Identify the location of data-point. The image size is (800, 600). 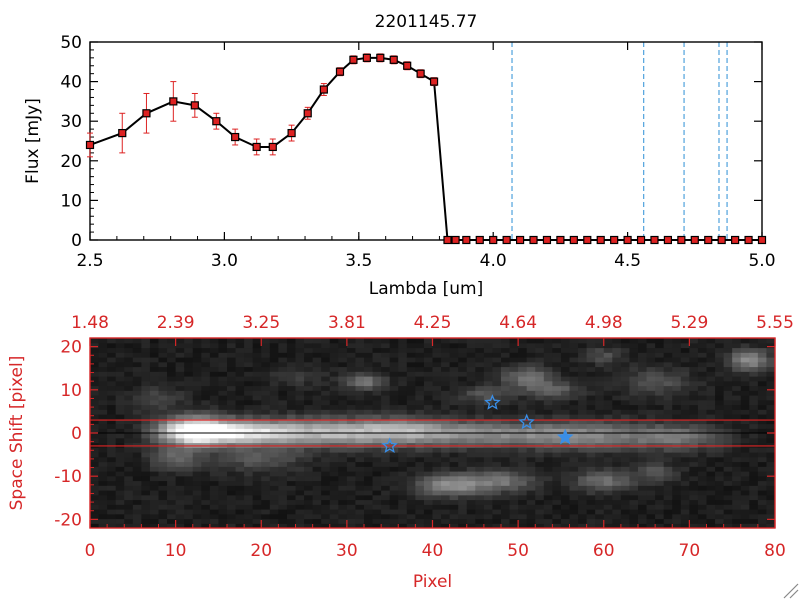
(600, 240).